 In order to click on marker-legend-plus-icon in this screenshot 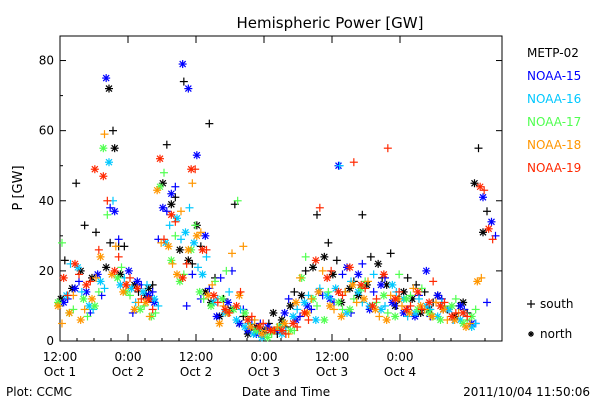, I will do `click(531, 304)`.